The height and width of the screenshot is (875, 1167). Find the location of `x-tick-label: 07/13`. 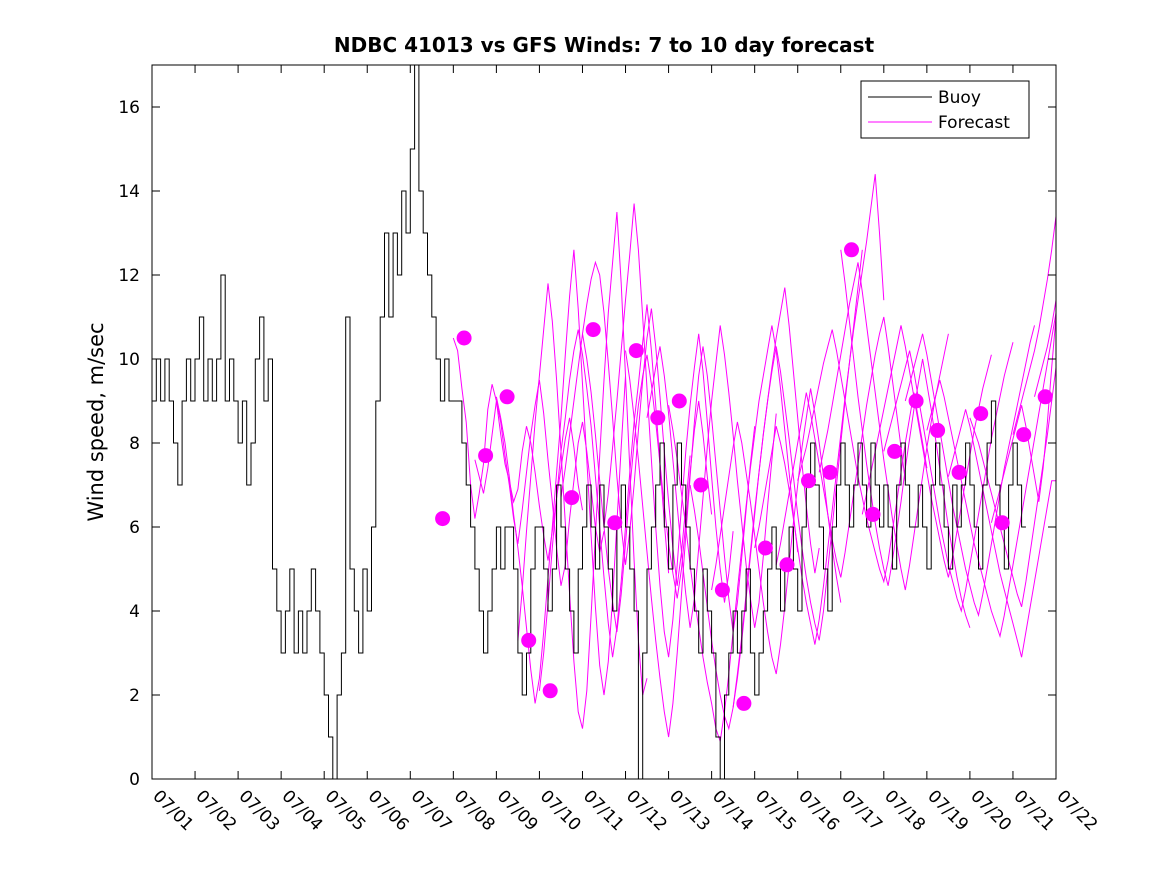

x-tick-label: 07/13 is located at coordinates (689, 810).